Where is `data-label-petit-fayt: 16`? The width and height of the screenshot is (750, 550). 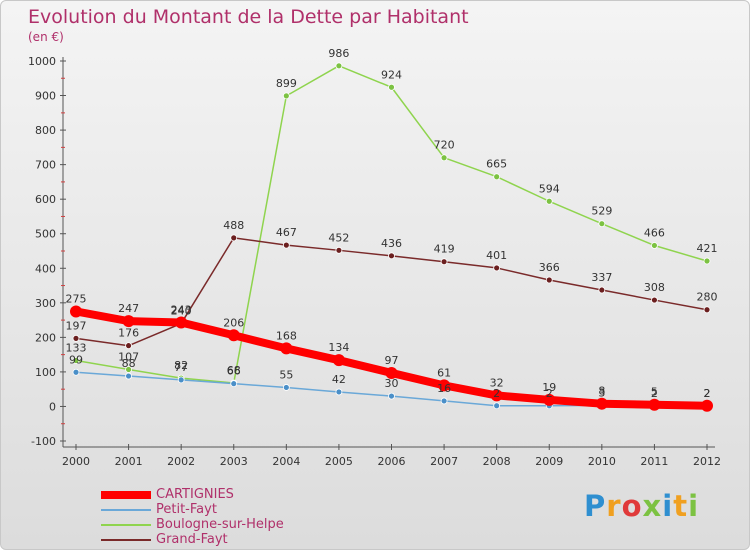 data-label-petit-fayt: 16 is located at coordinates (444, 388).